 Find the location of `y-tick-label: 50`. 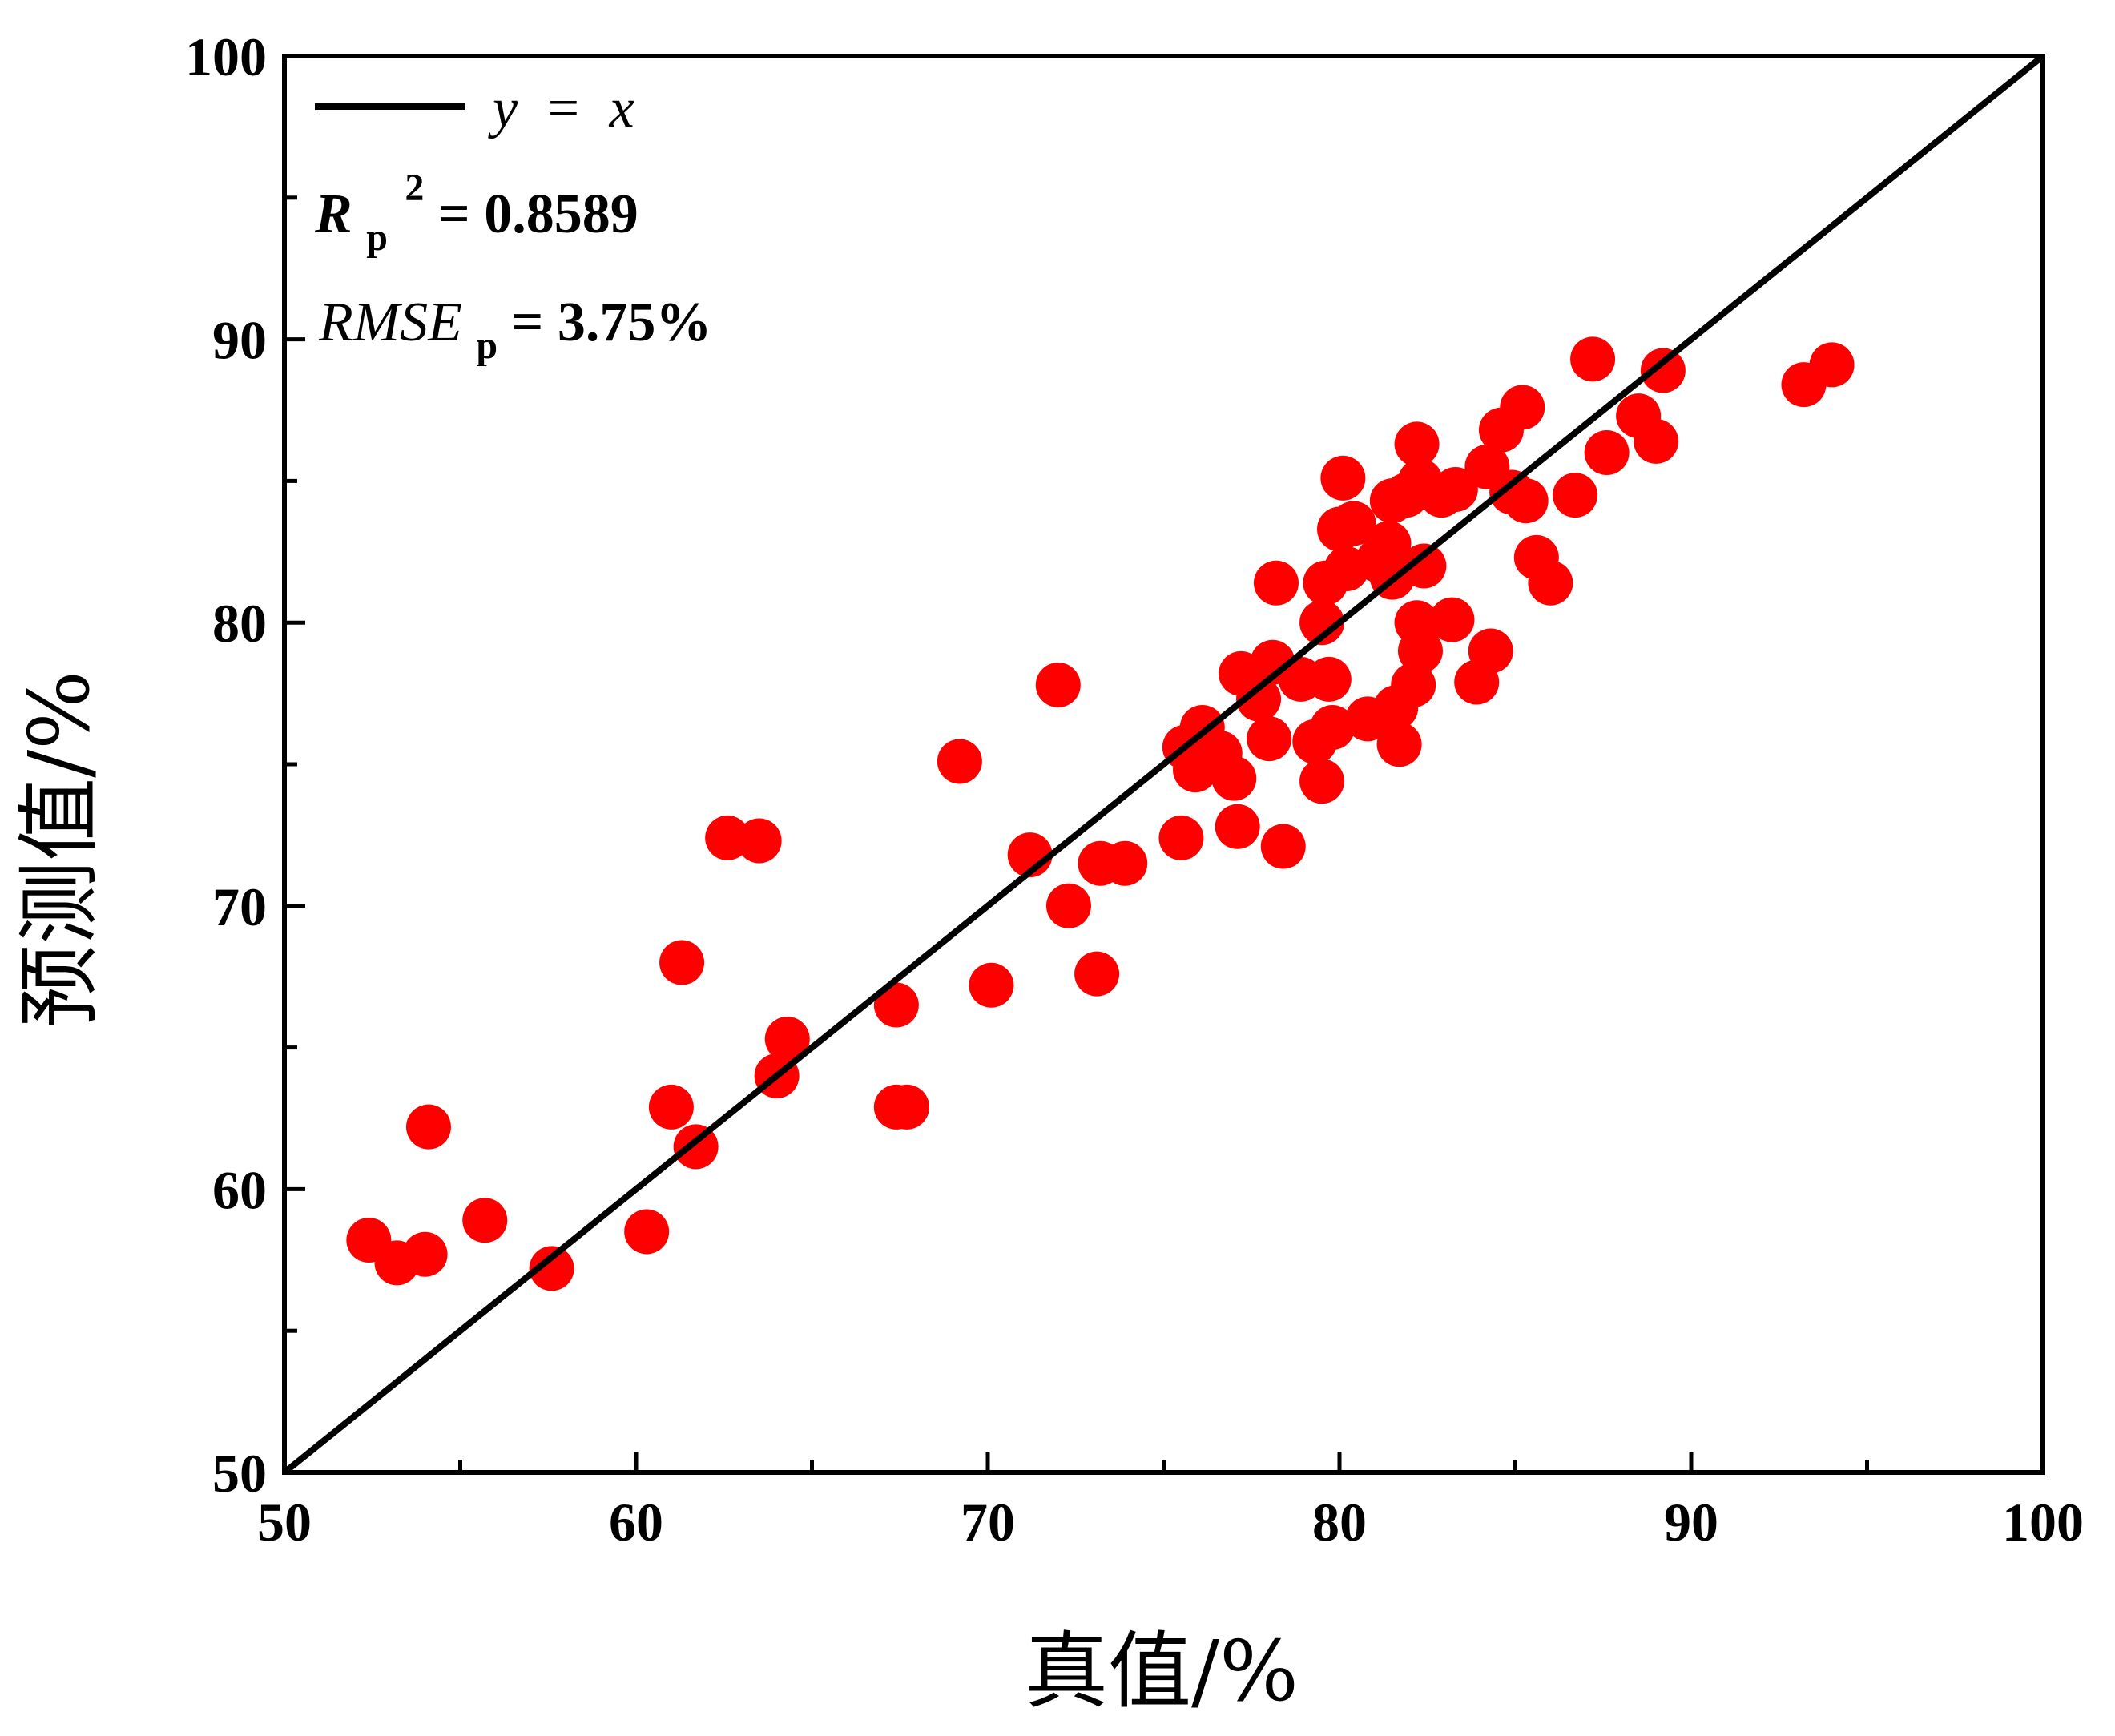

y-tick-label: 50 is located at coordinates (240, 1473).